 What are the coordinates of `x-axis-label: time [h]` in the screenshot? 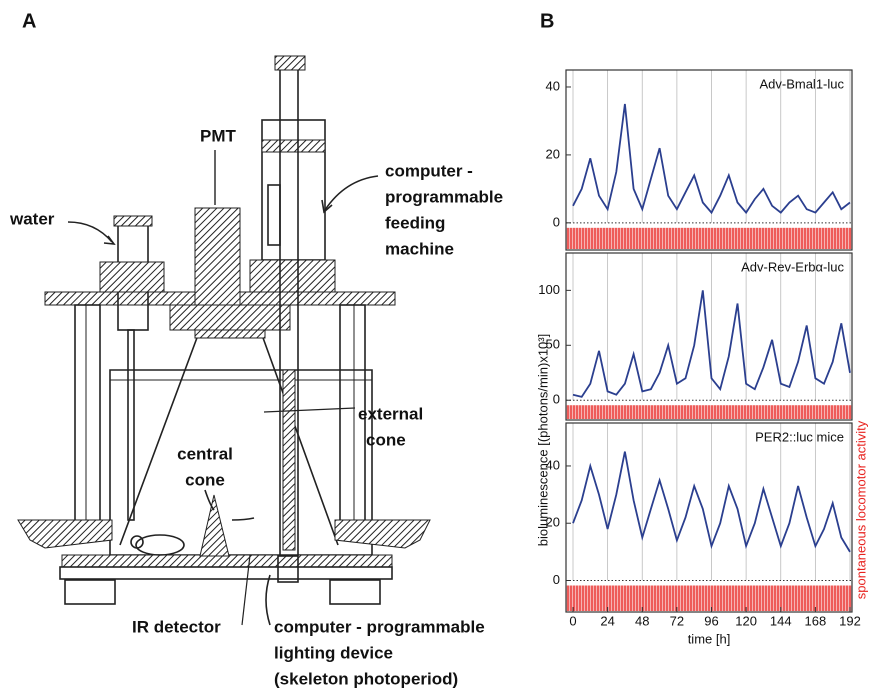 It's located at (709, 638).